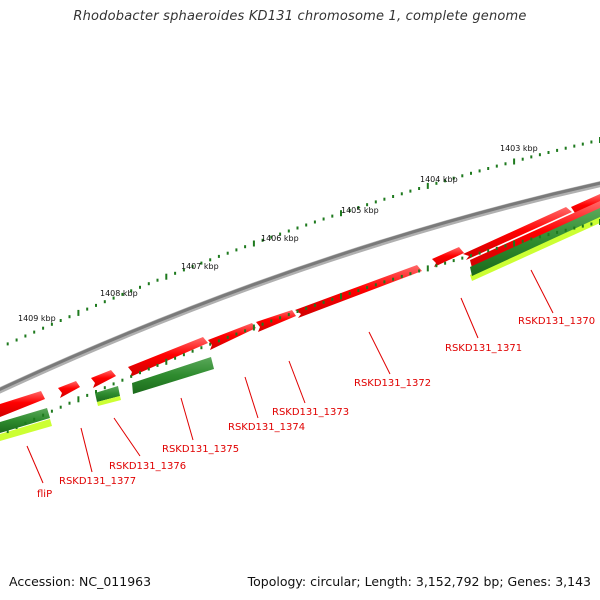 This screenshot has width=600, height=600. Describe the element at coordinates (519, 148) in the screenshot. I see `kbp-tick-1403: 1403 kbp` at that location.